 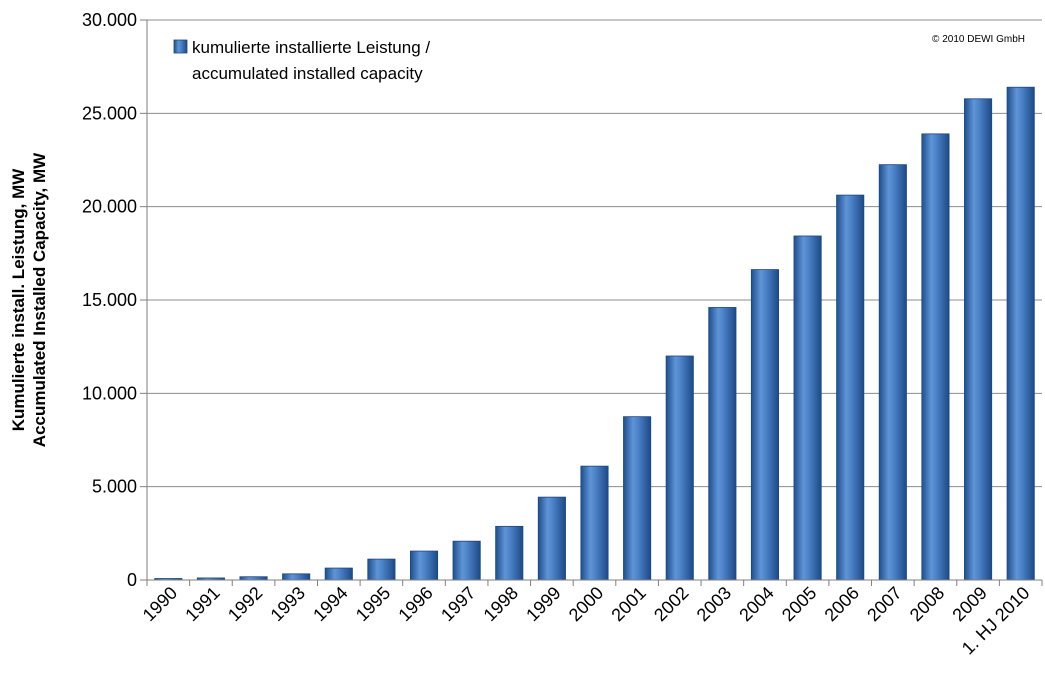 I want to click on y-tick-label: 10.000, so click(x=109, y=393).